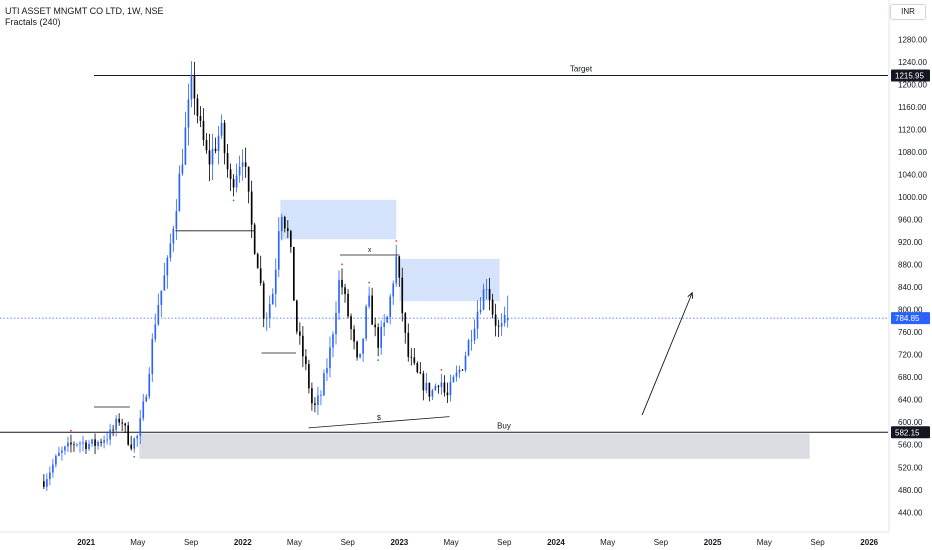  I want to click on buy-level-label: Buy, so click(504, 425).